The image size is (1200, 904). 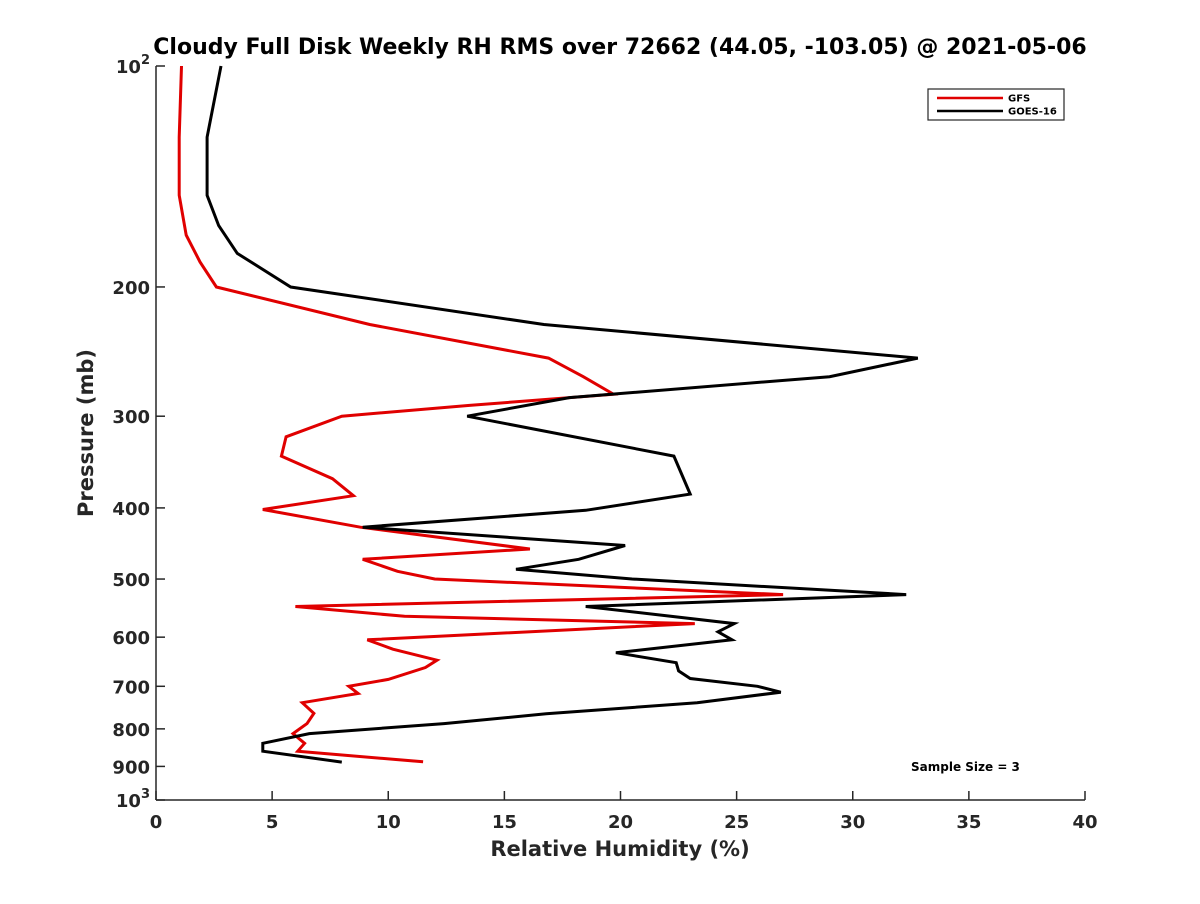 I want to click on y-tick-label: 10², so click(x=133, y=65).